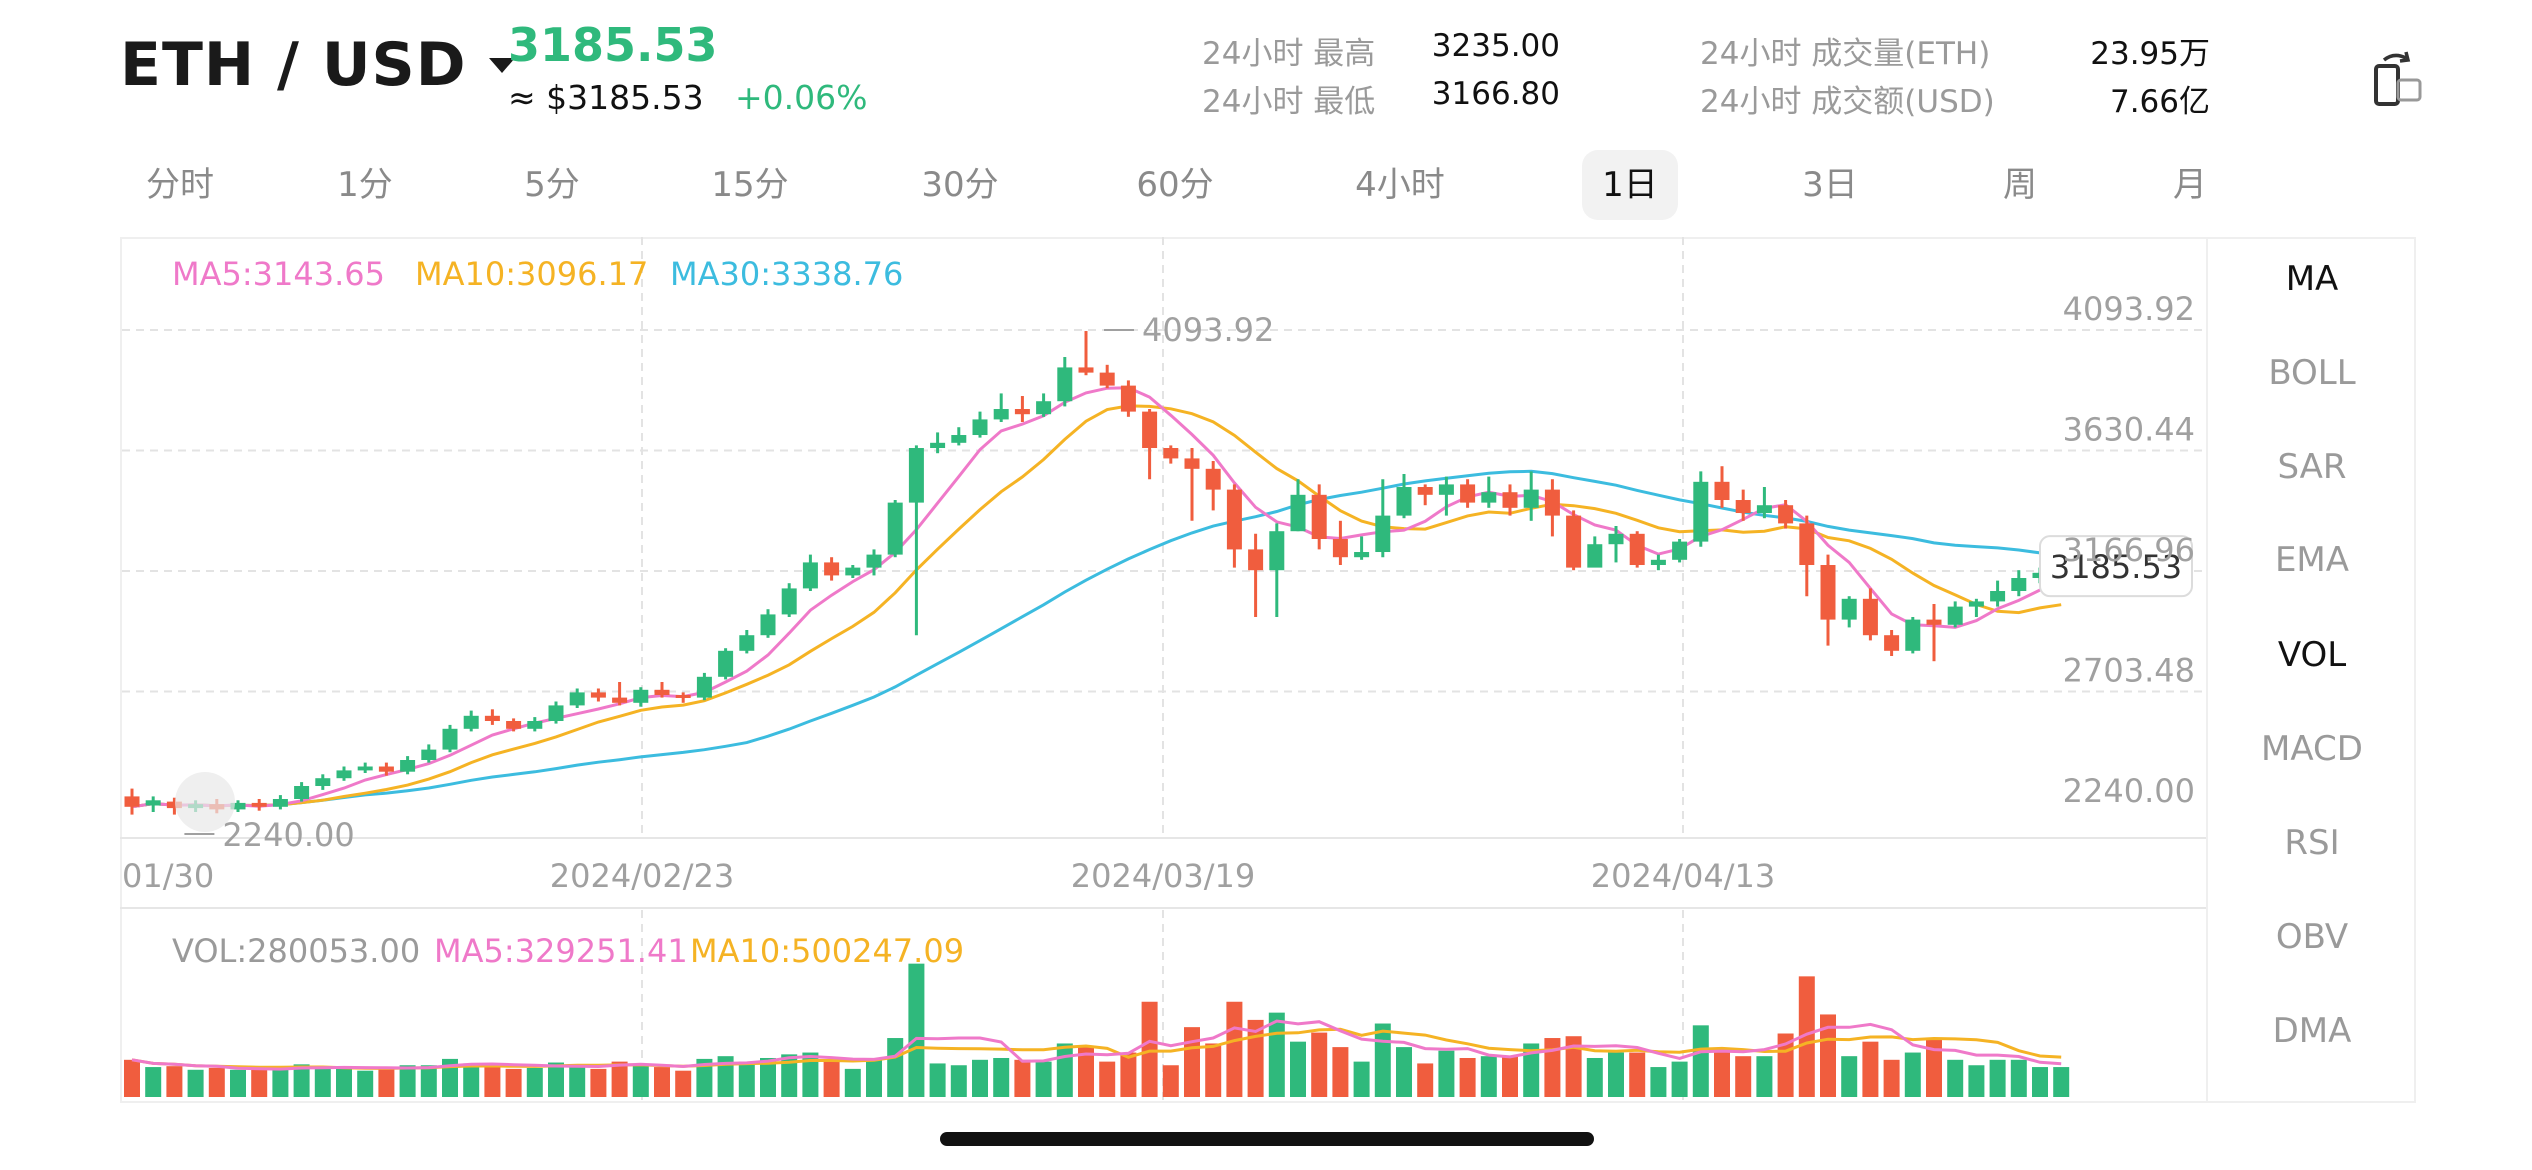 Image resolution: width=2532 pixels, height=1170 pixels. What do you see at coordinates (2129, 791) in the screenshot?
I see `y-tick-label: 2240.00` at bounding box center [2129, 791].